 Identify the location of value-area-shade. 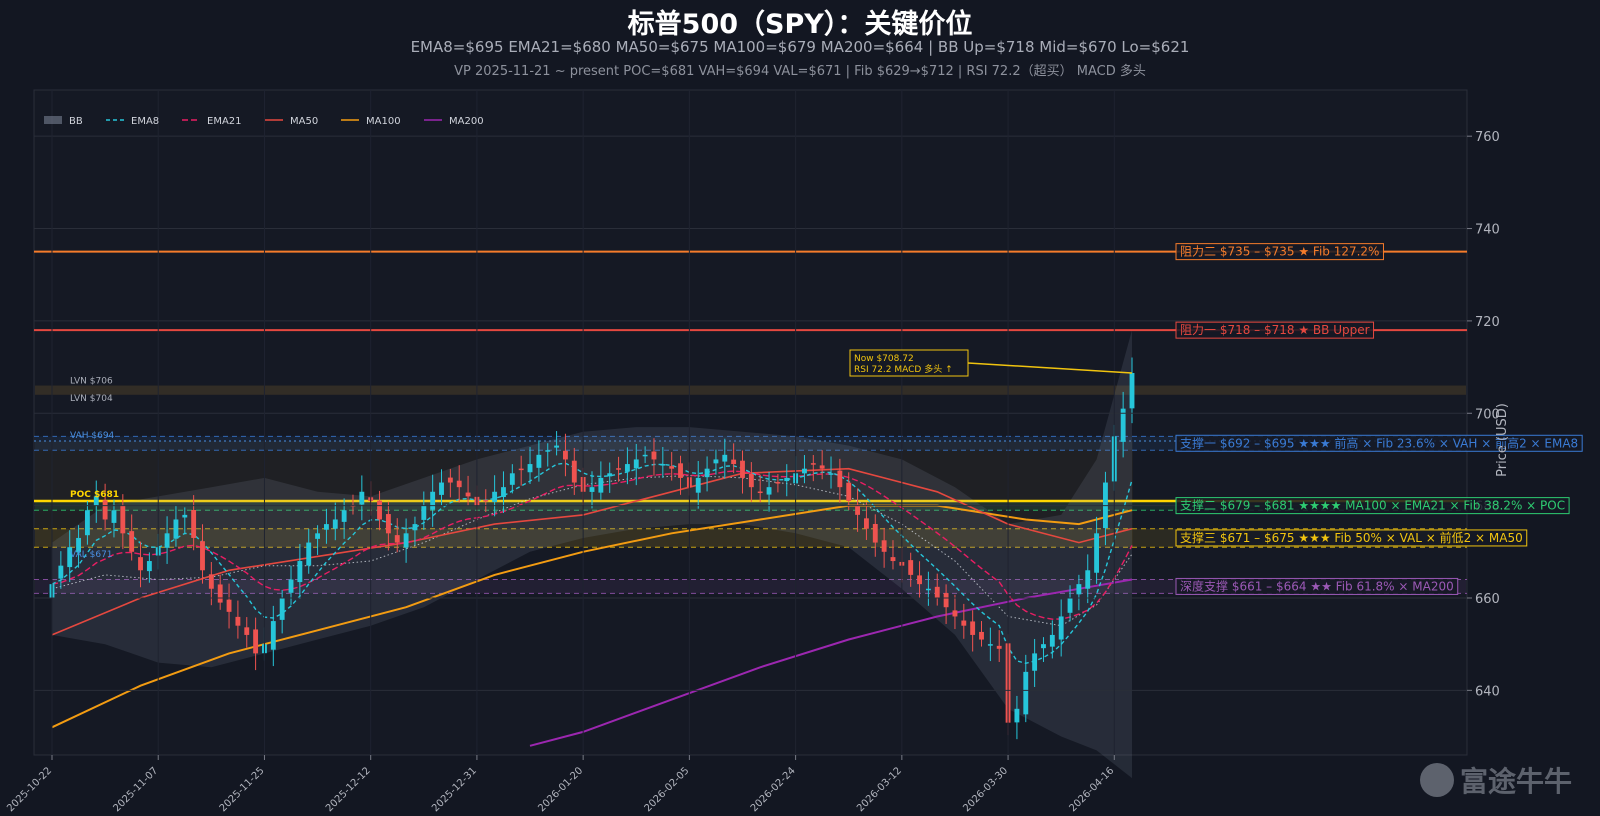
(584, 494).